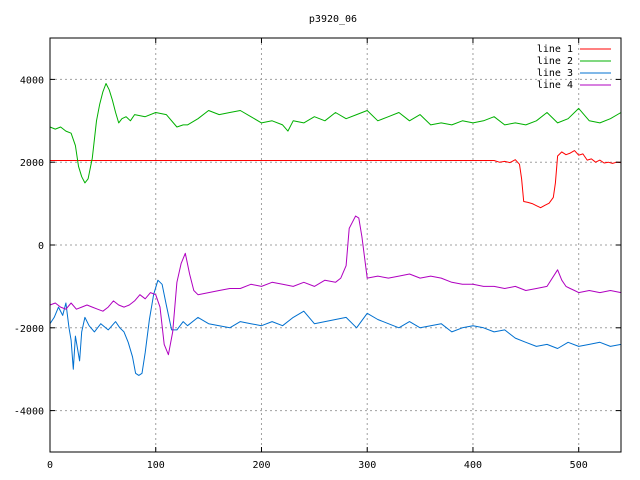 The height and width of the screenshot is (480, 640). Describe the element at coordinates (579, 465) in the screenshot. I see `x-tick-label: 500` at that location.